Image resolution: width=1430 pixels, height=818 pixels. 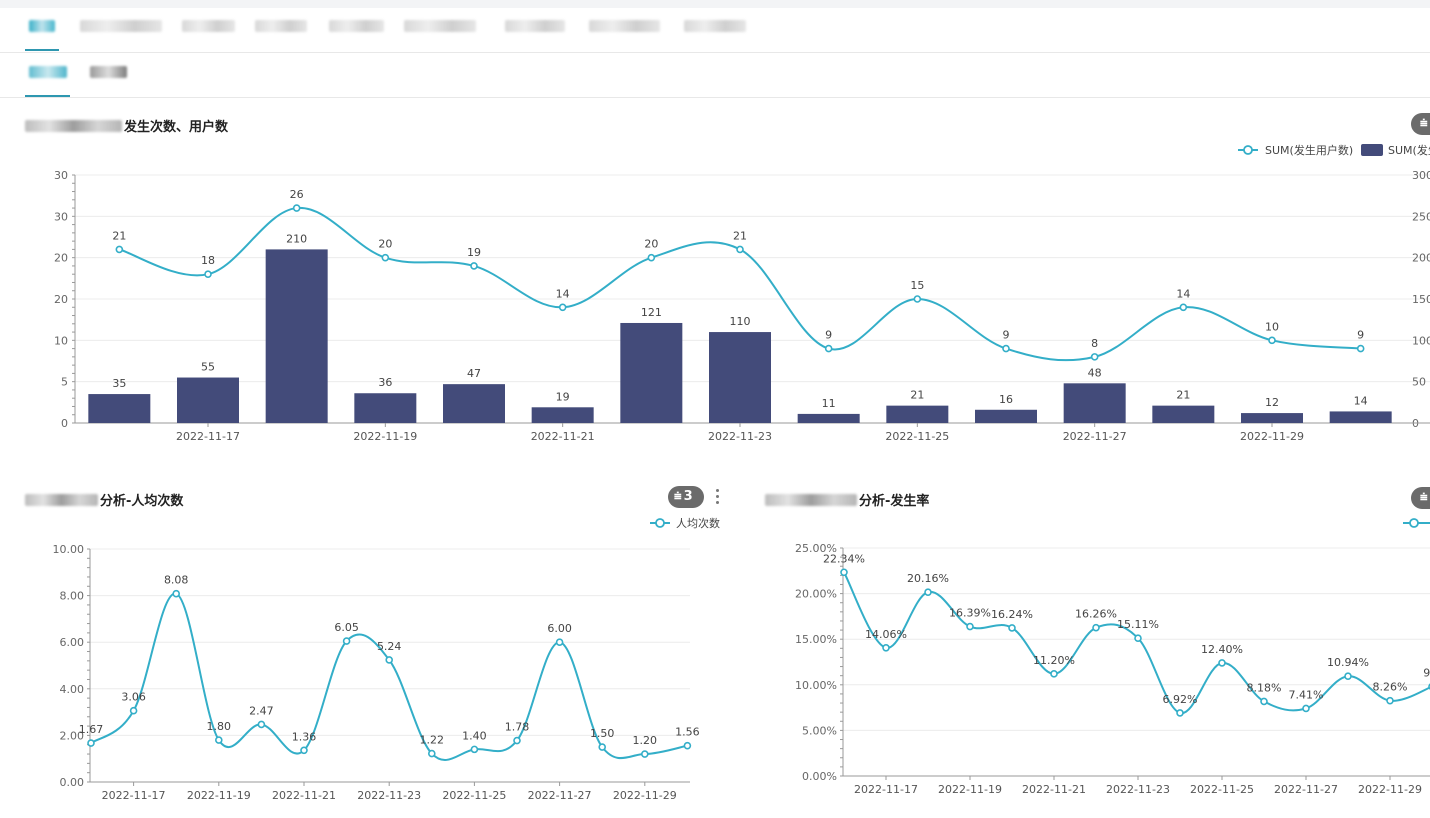 I want to click on y-left-tick-label: 20, so click(x=61, y=258).